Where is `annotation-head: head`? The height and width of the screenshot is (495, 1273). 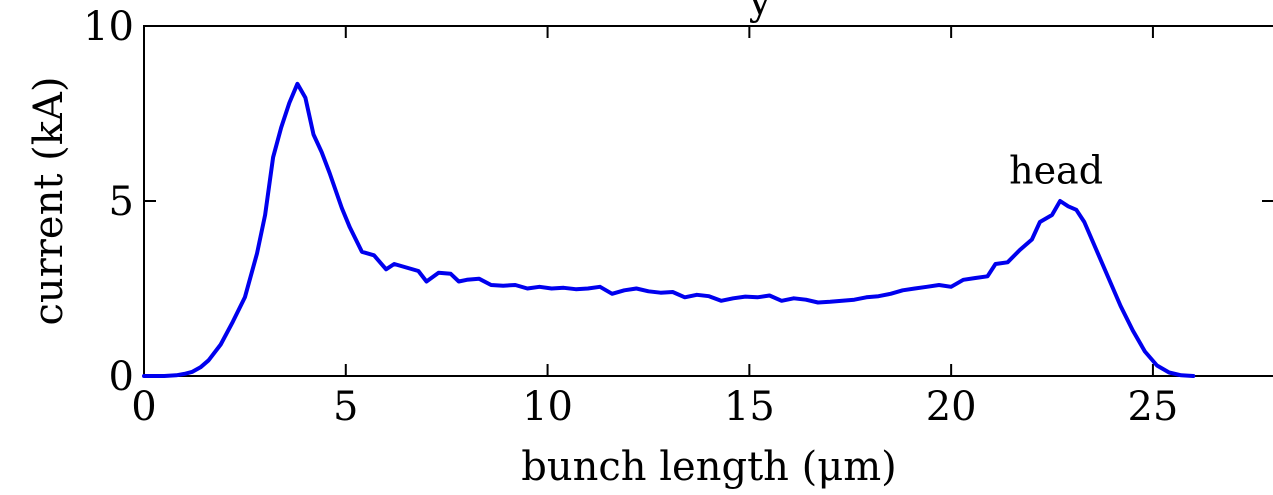 annotation-head: head is located at coordinates (1056, 171).